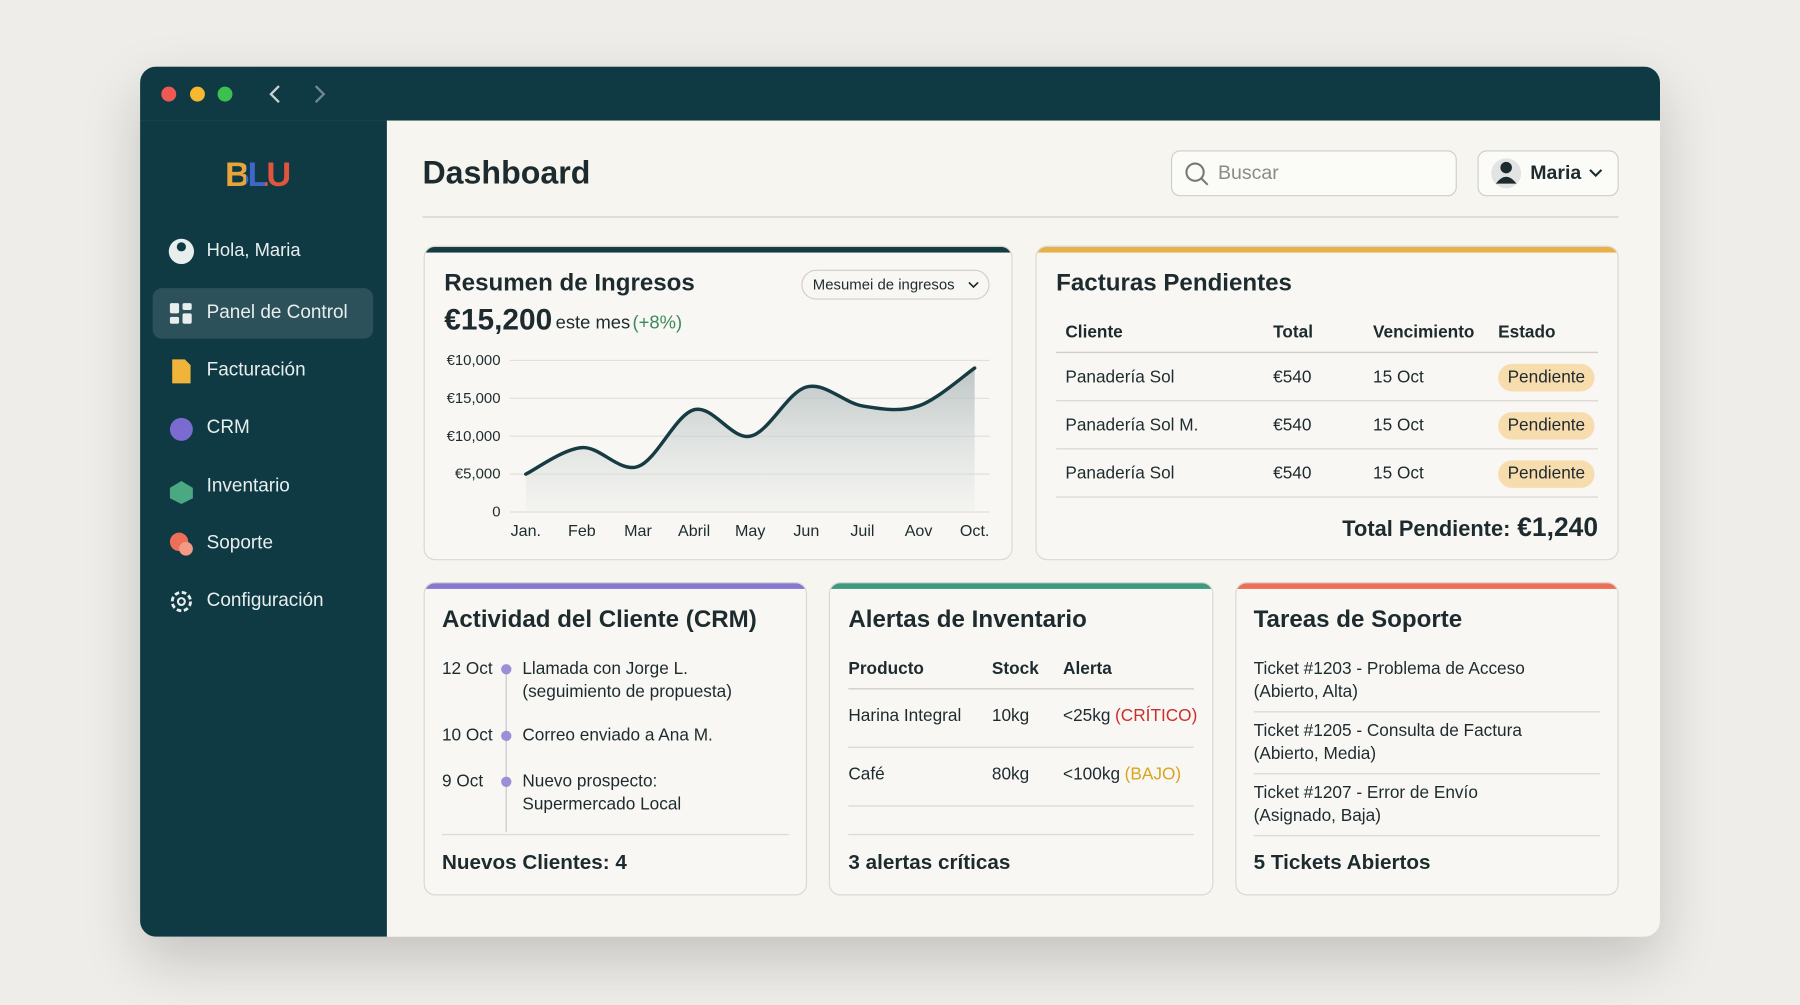 This screenshot has height=1005, width=1800. Describe the element at coordinates (627, 691) in the screenshot. I see `activity-text: (seguimiento de propuesta)` at that location.